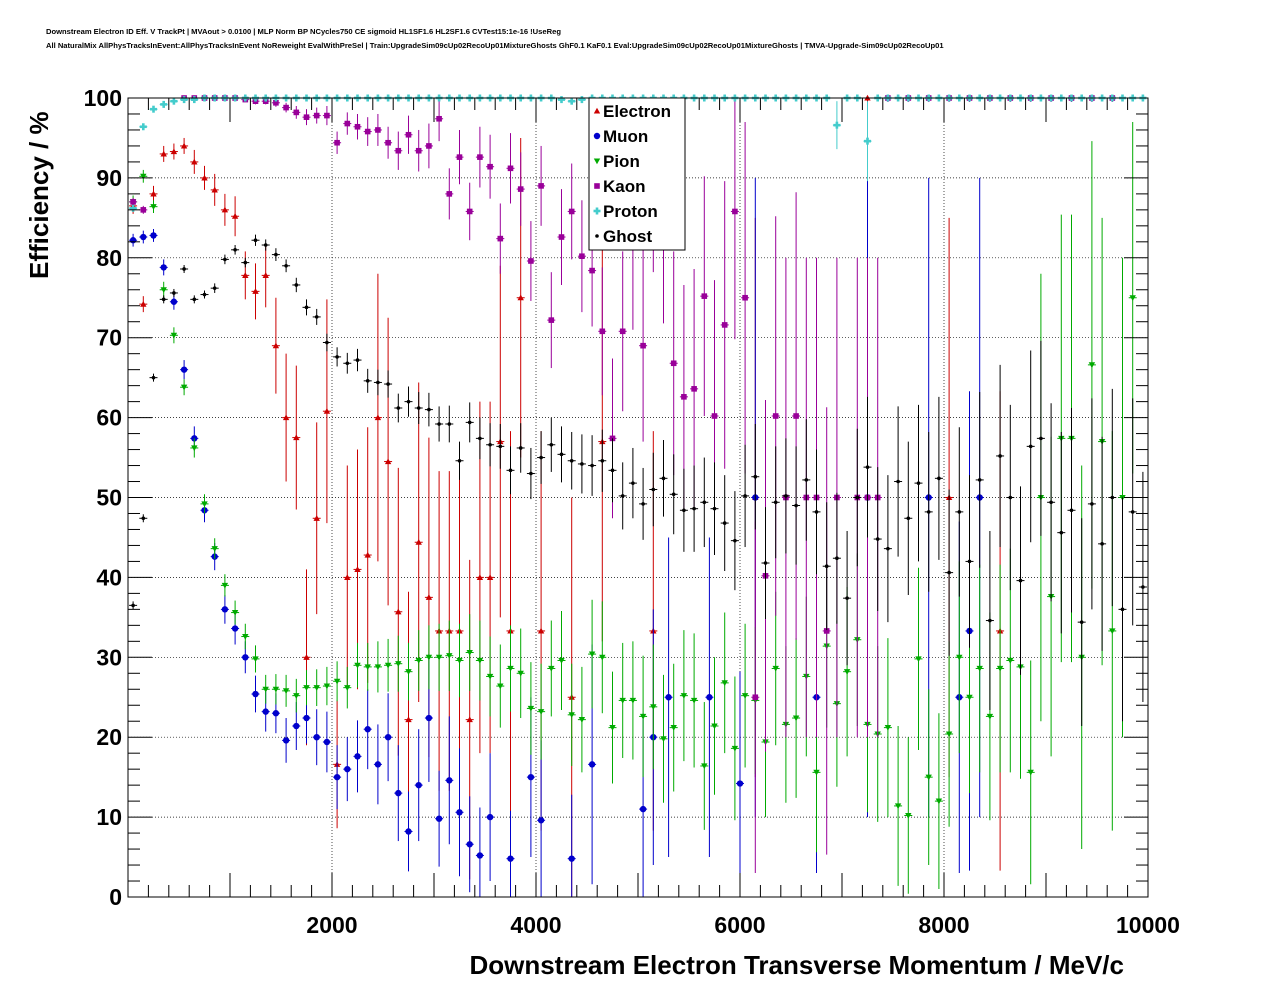  Describe the element at coordinates (616, 161) in the screenshot. I see `legend-entry-pion: Pion` at that location.